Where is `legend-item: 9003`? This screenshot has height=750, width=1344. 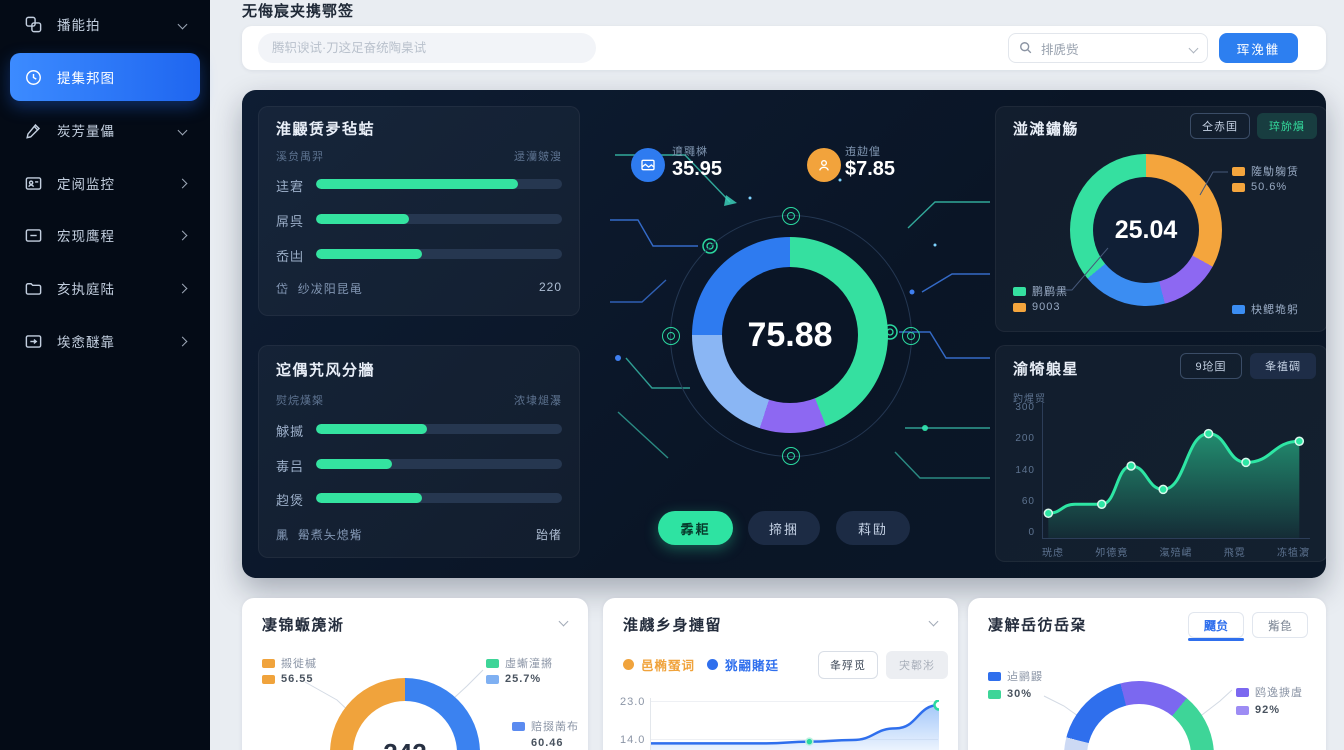
legend-item: 9003 is located at coordinates (1036, 307).